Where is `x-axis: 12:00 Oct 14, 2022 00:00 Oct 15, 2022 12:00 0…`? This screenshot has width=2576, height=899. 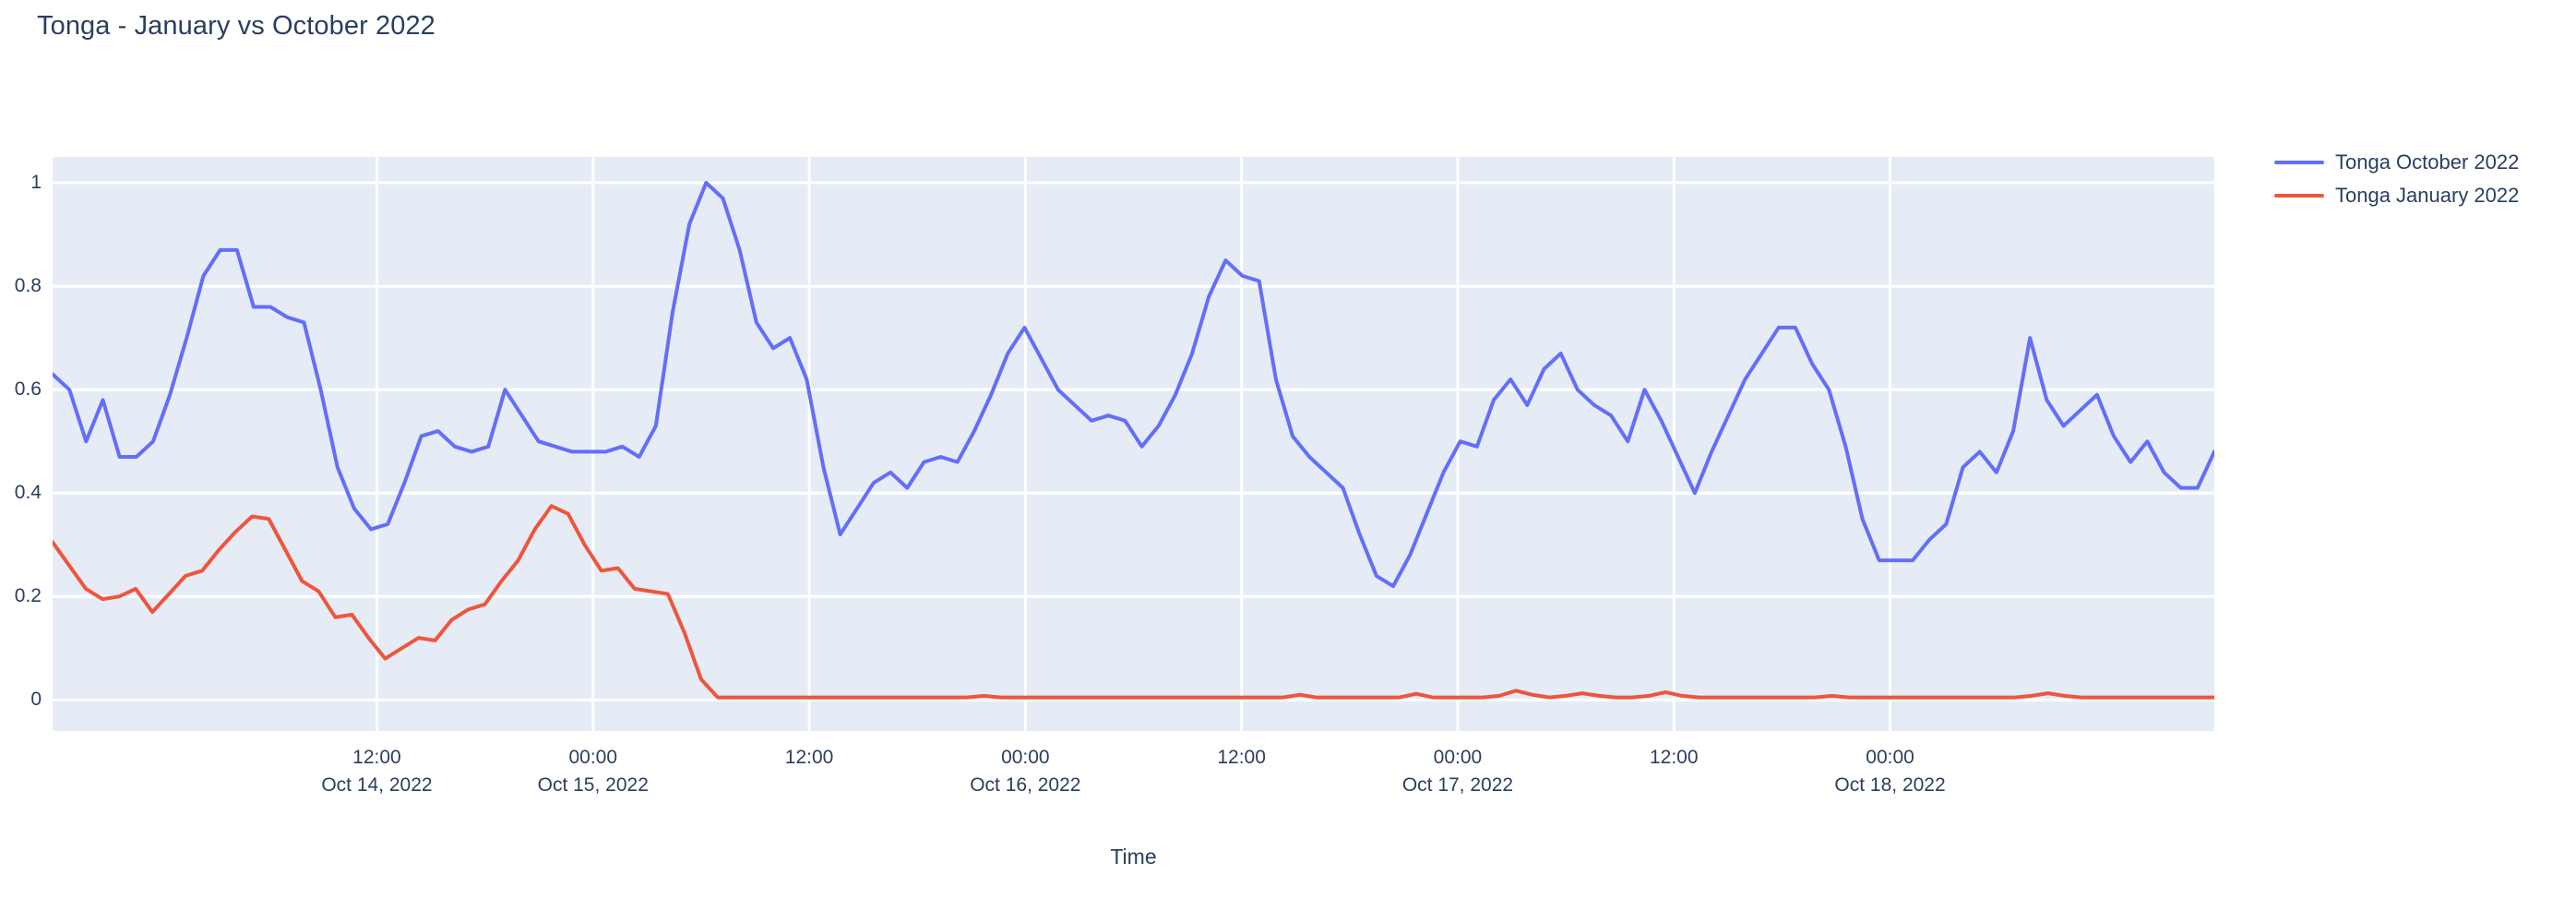 x-axis: 12:00 Oct 14, 2022 00:00 Oct 15, 2022 12:00 0… is located at coordinates (1133, 773).